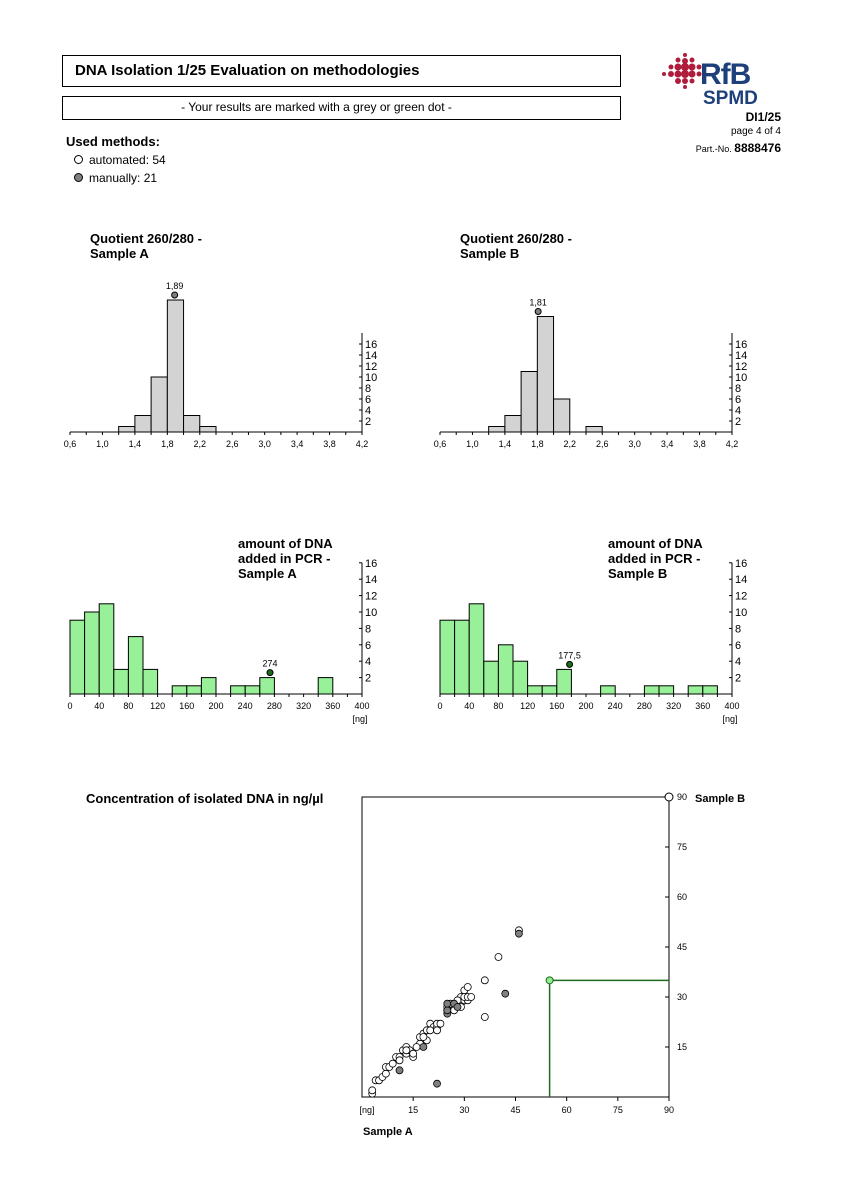 The height and width of the screenshot is (1200, 848). What do you see at coordinates (123, 178) in the screenshot?
I see `legend-manually-label: manually: 21` at bounding box center [123, 178].